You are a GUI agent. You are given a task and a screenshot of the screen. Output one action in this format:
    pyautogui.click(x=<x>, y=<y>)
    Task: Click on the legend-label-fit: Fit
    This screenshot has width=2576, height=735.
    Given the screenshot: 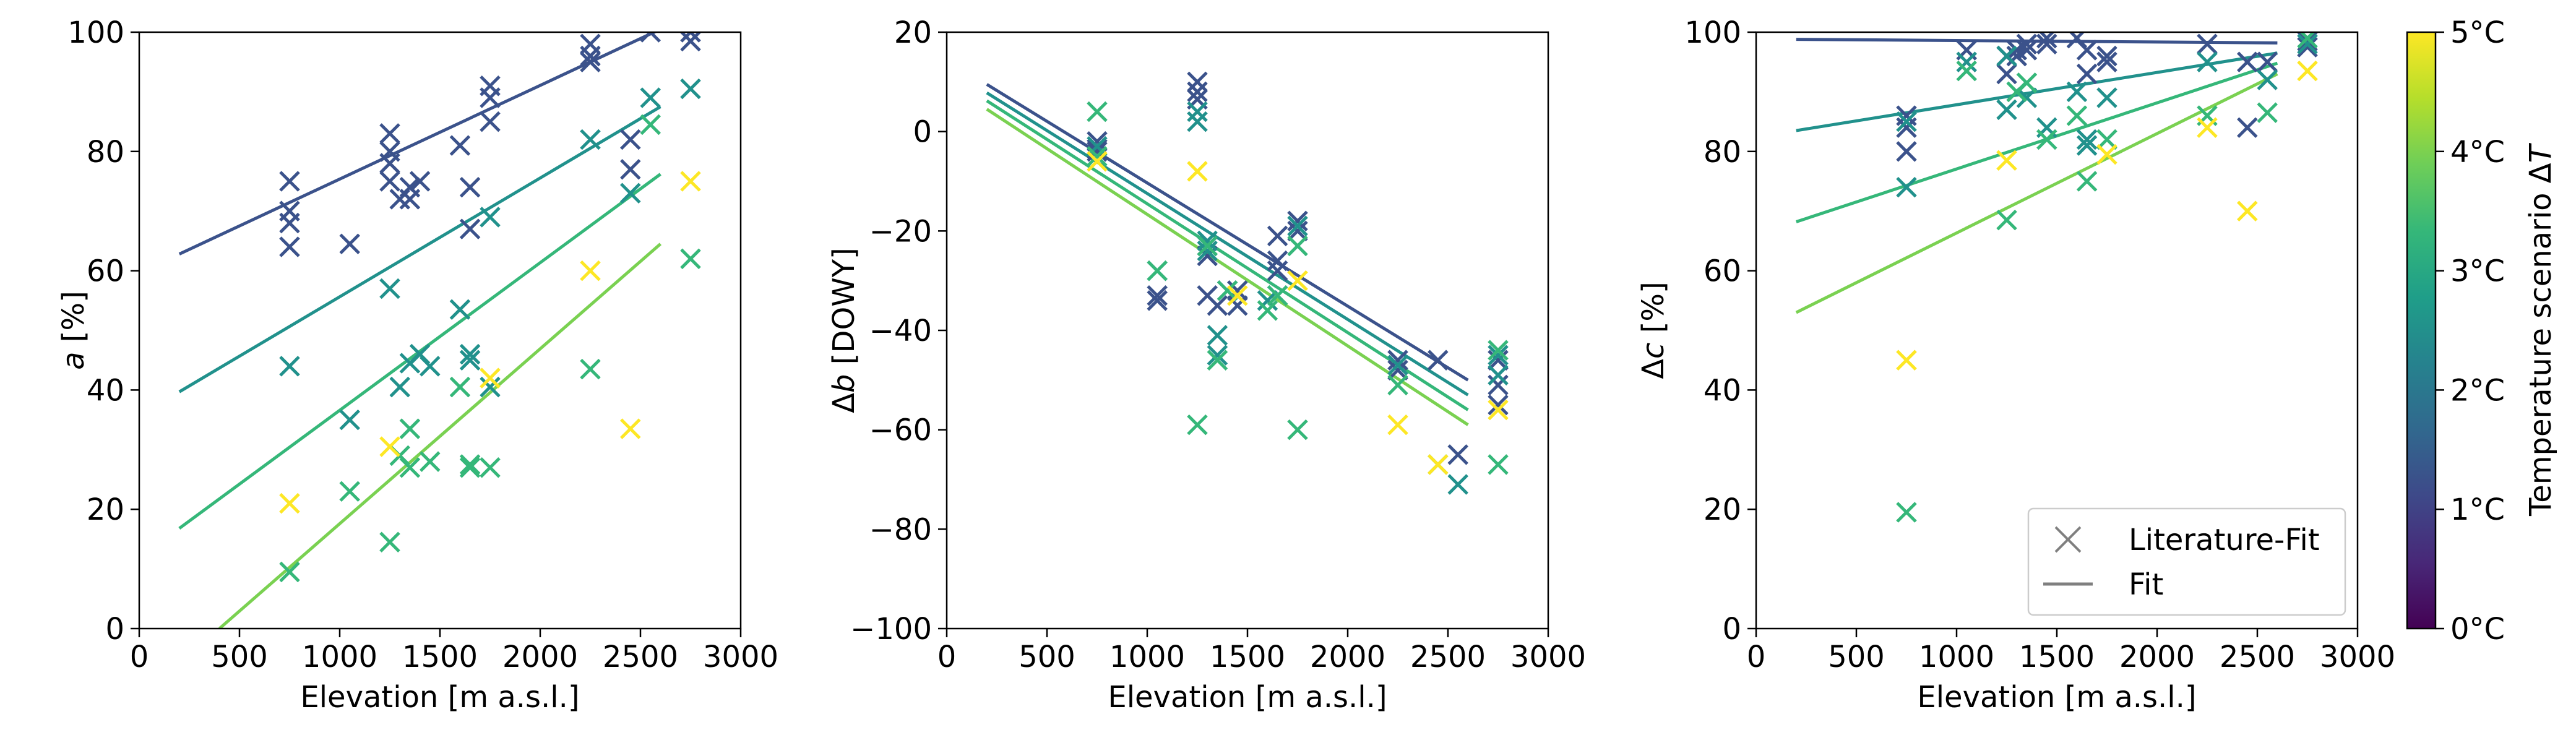 What is the action you would take?
    pyautogui.click(x=2146, y=584)
    